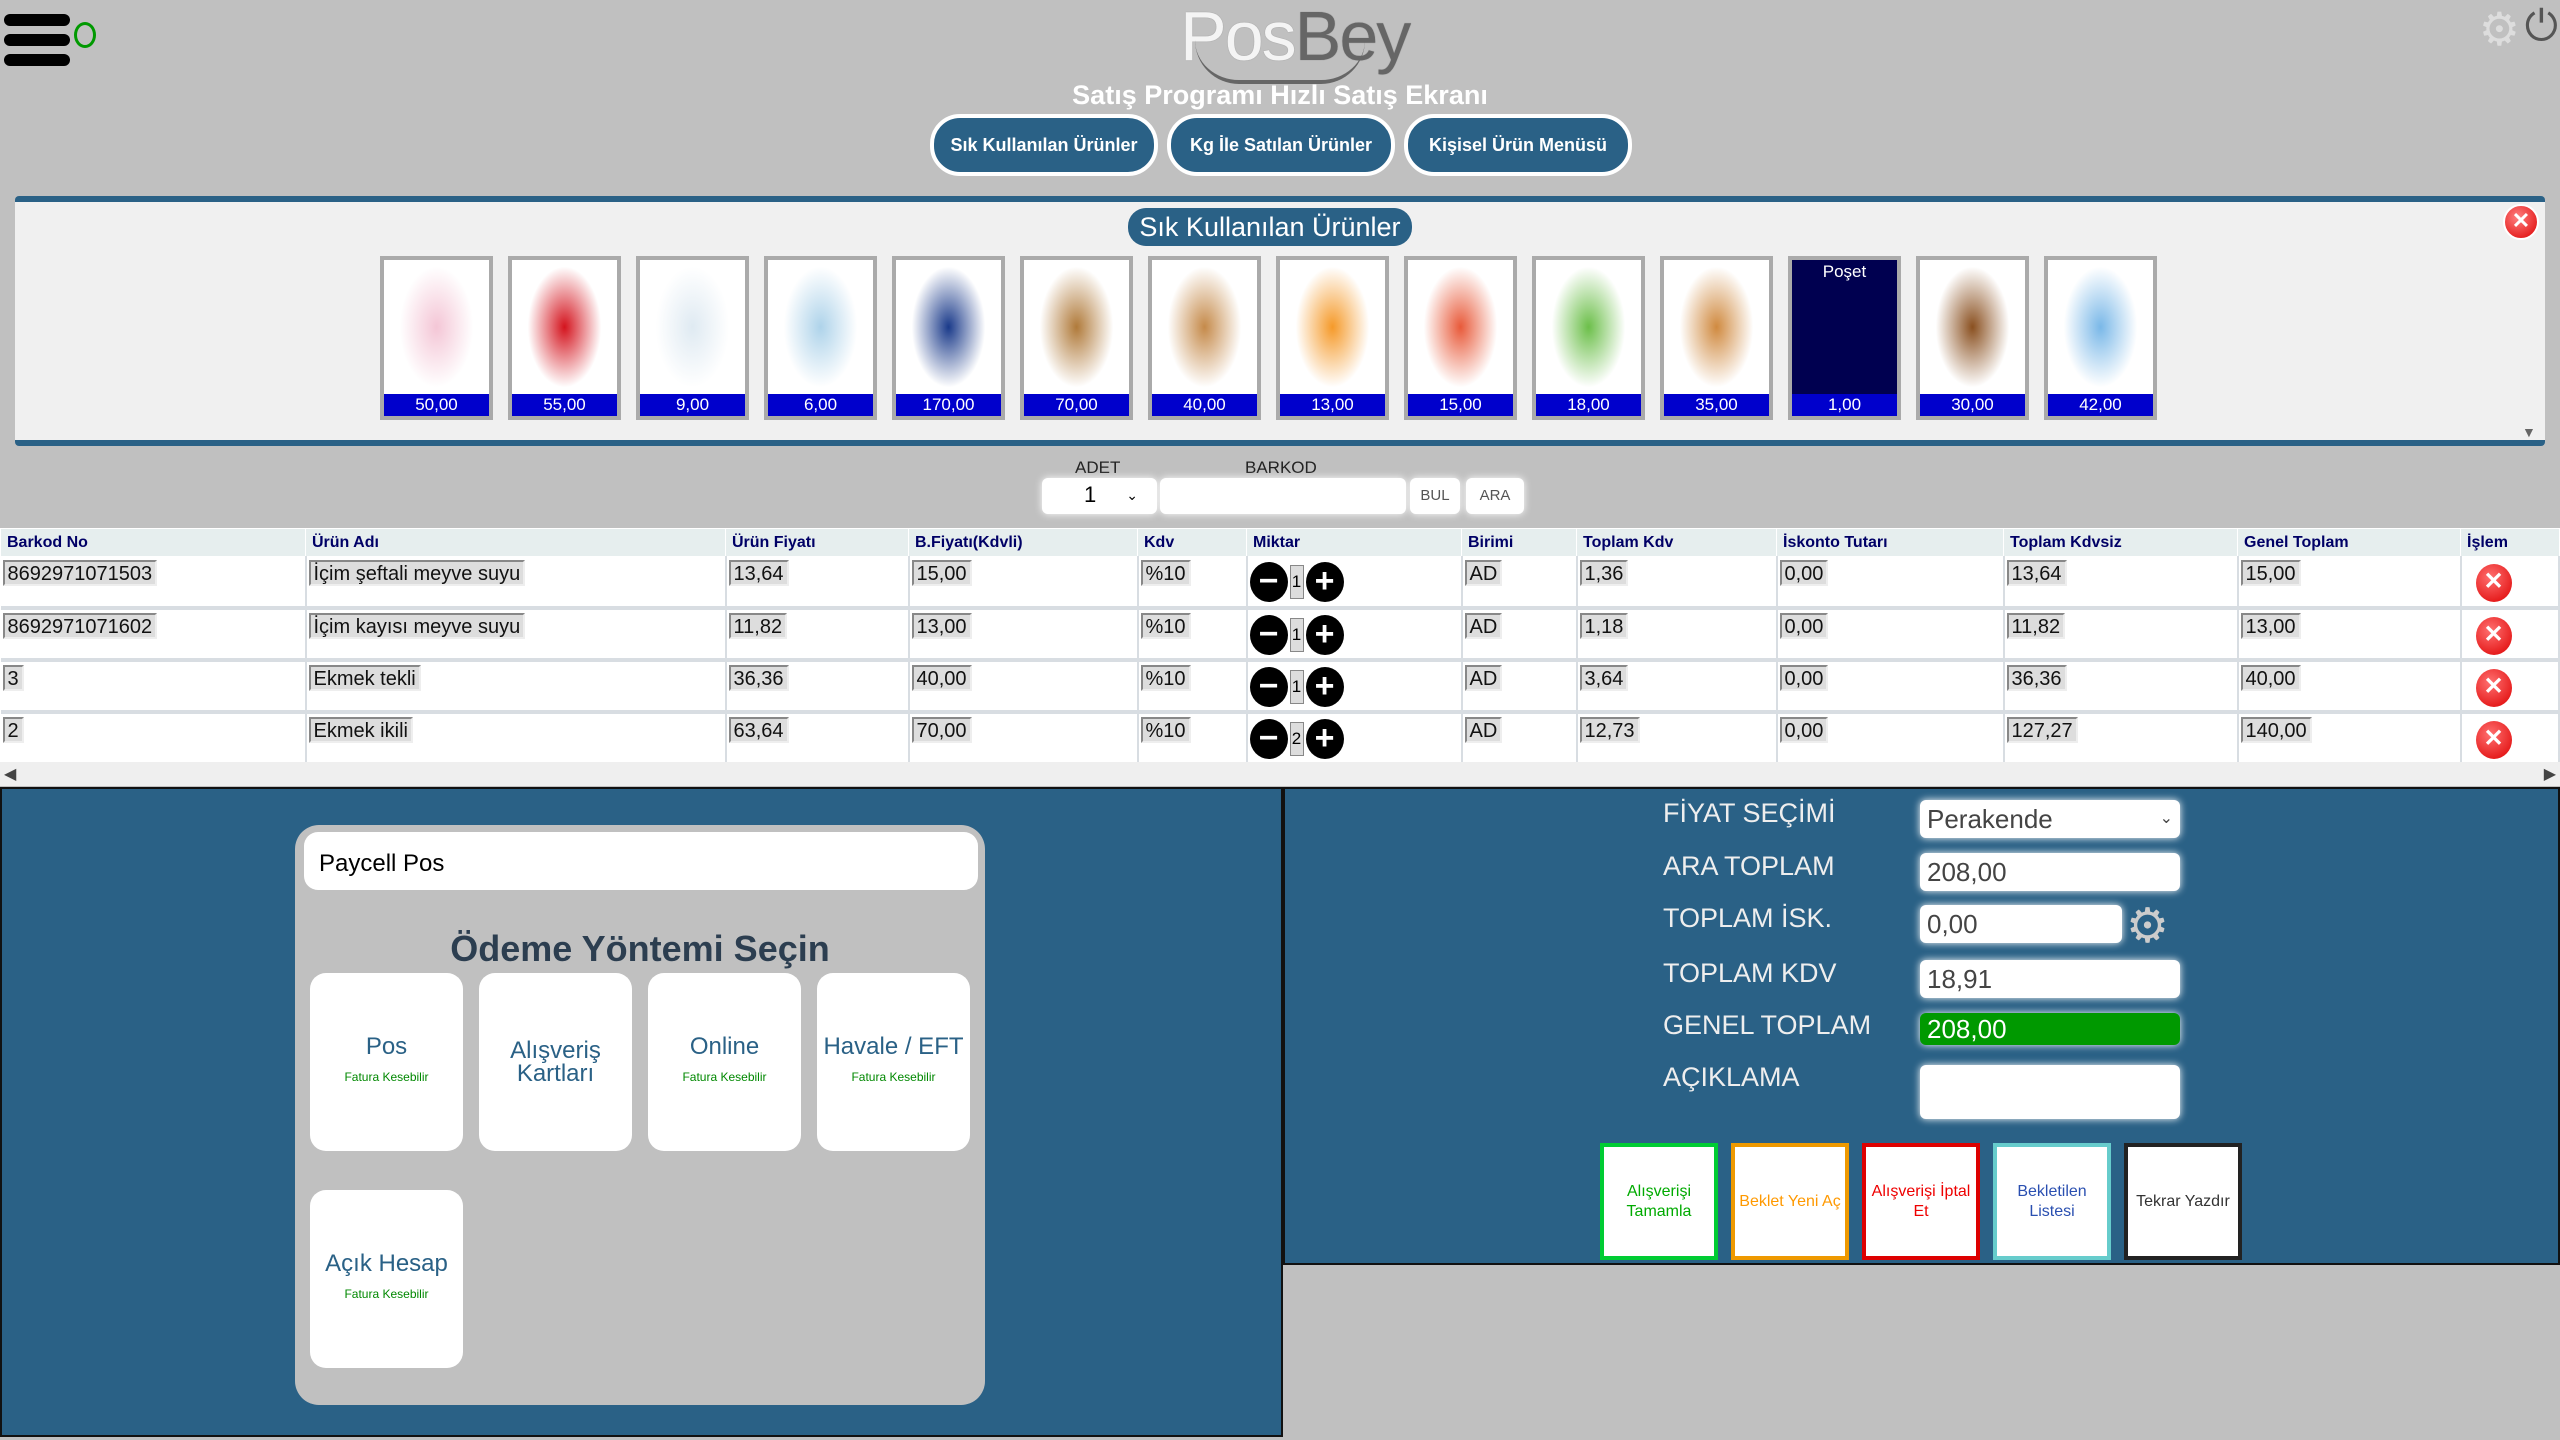  I want to click on product-tile: 170,00, so click(948, 338).